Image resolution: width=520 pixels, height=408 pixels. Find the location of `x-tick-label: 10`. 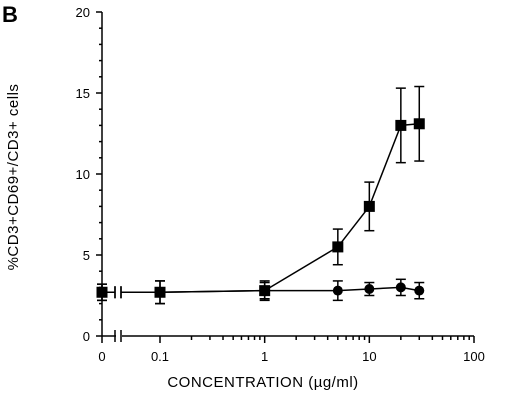

x-tick-label: 10 is located at coordinates (369, 356).